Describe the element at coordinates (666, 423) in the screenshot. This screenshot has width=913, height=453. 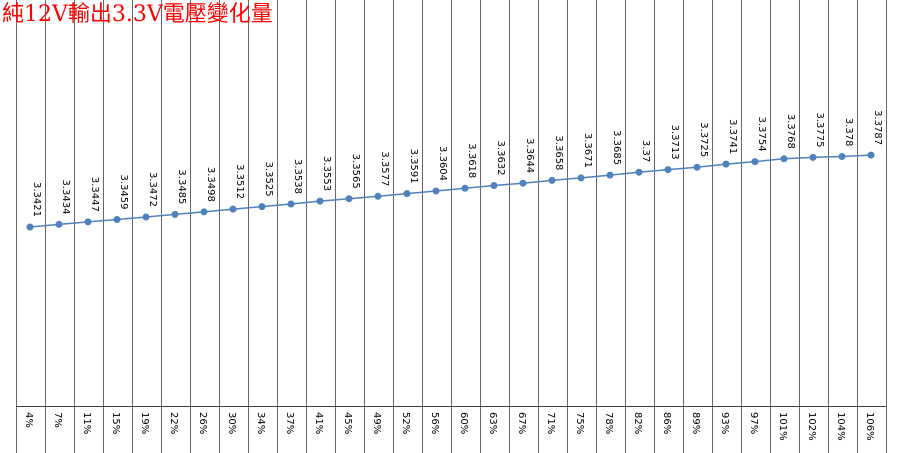
I see `x-tick-label: 86%` at that location.